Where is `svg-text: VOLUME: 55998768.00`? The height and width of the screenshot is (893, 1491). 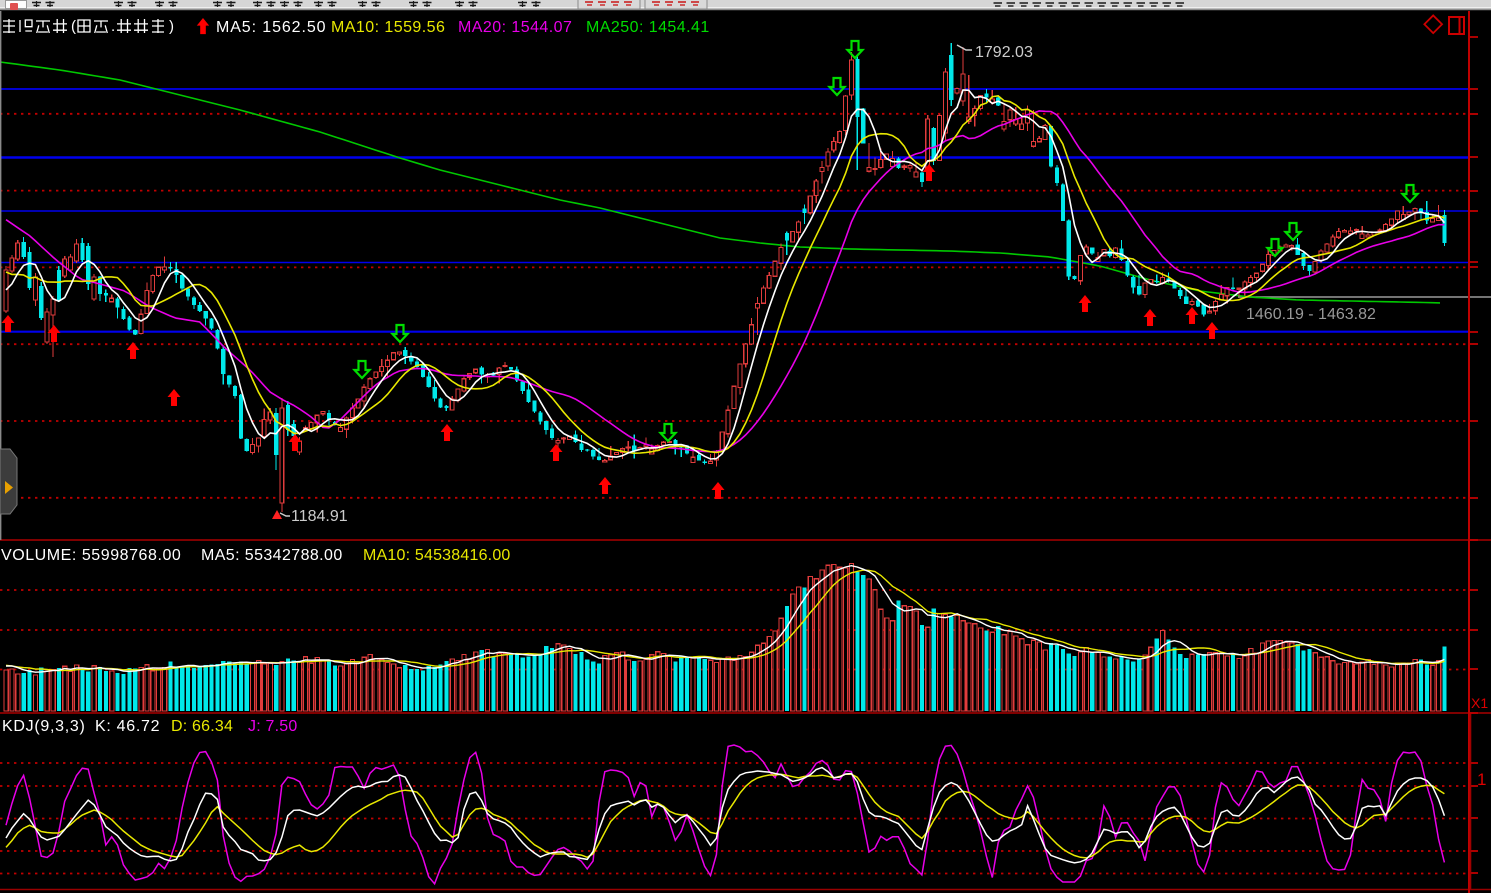
svg-text: VOLUME: 55998768.00 is located at coordinates (91, 555).